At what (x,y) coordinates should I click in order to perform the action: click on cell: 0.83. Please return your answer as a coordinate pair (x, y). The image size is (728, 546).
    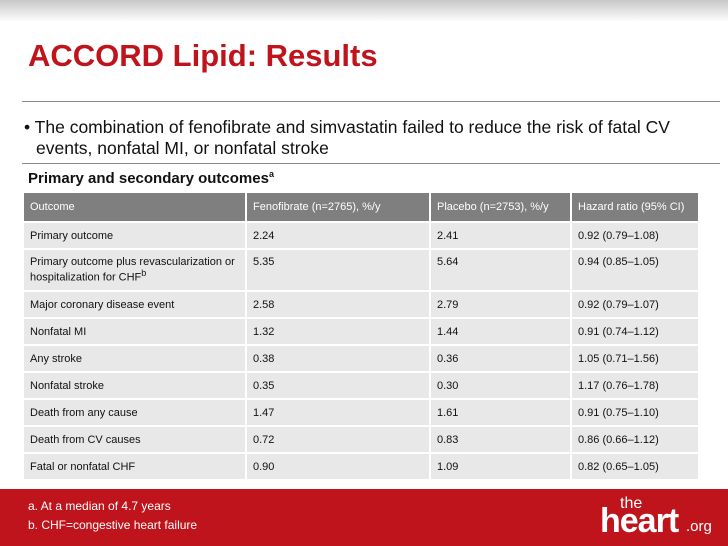
    Looking at the image, I should click on (501, 440).